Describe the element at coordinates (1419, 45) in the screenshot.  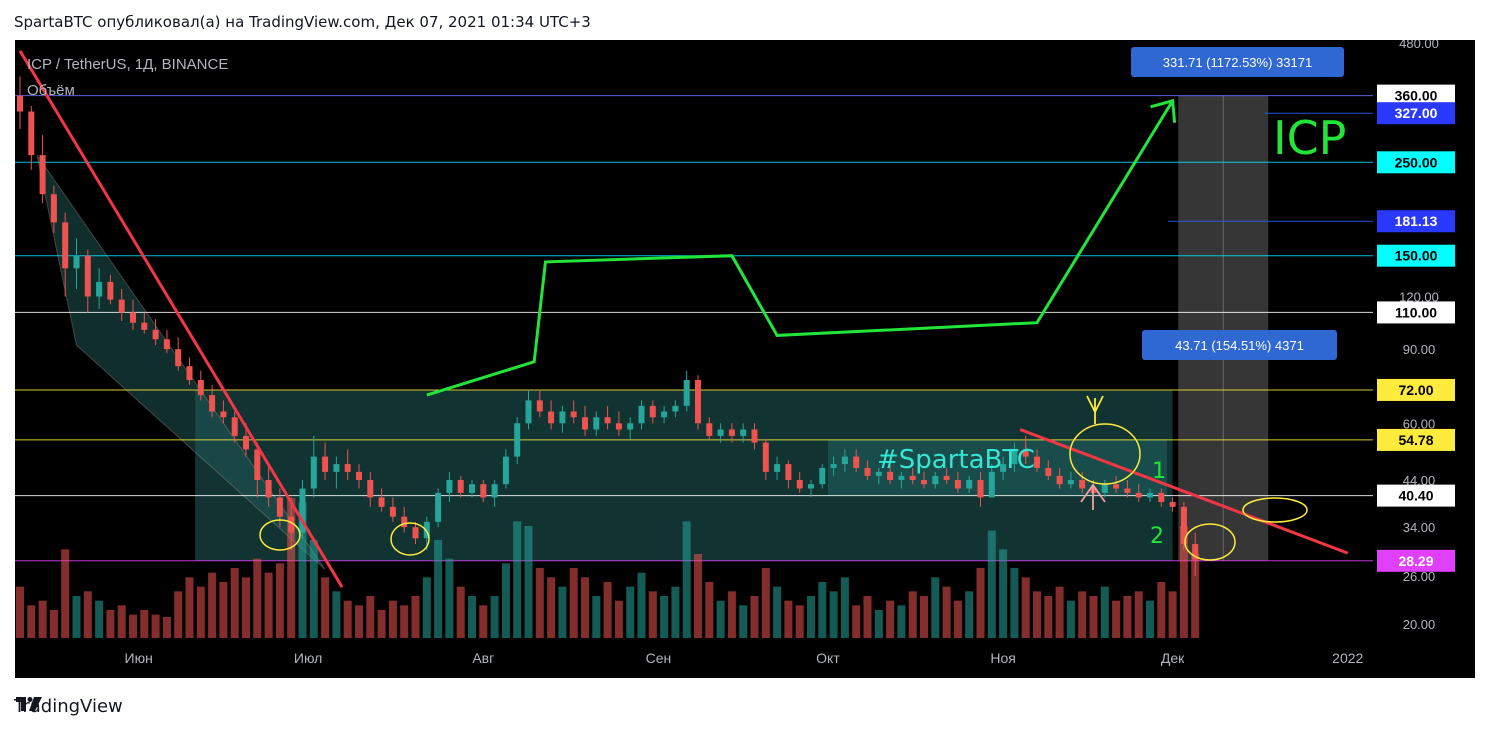
I see `y-tick-label: 480.00` at that location.